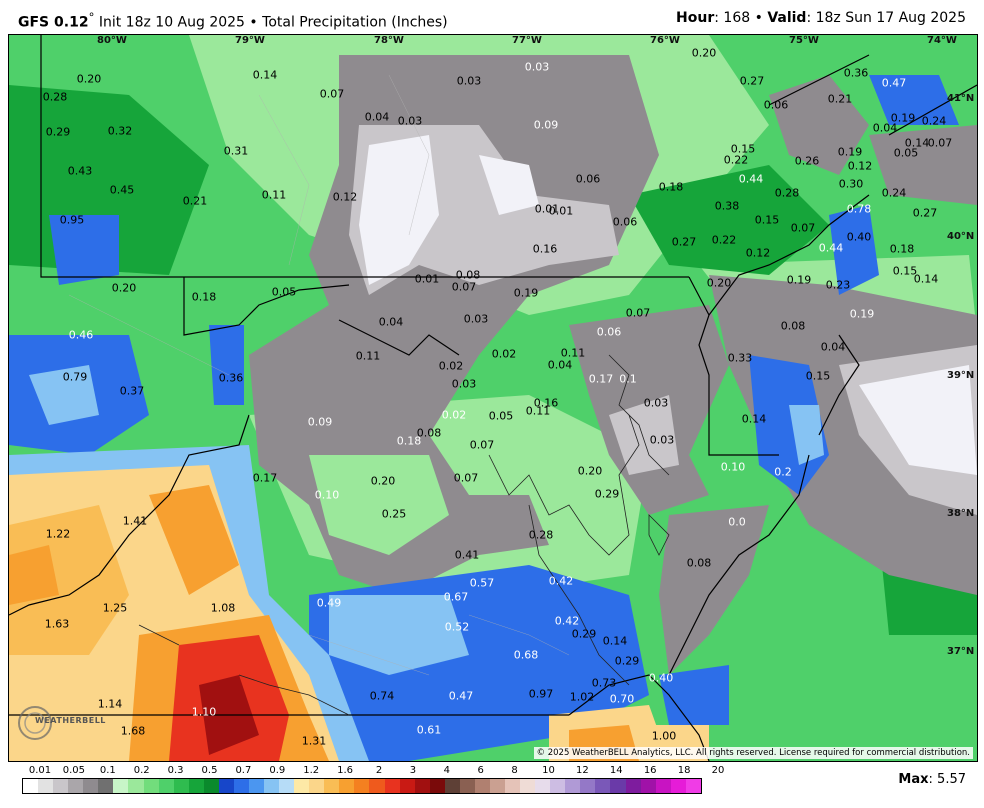 This screenshot has width=984, height=808. Describe the element at coordinates (122, 190) in the screenshot. I see `precip-value-label: 0.45` at that location.